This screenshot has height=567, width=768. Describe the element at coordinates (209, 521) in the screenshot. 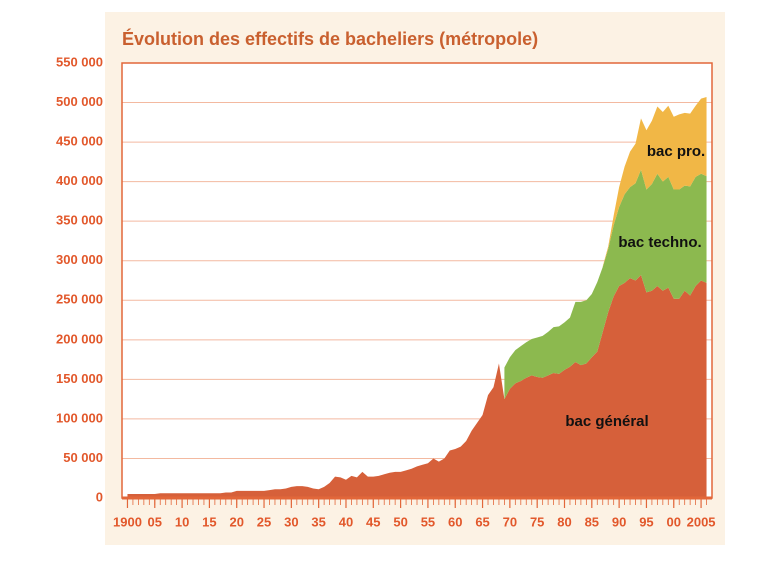

I see `x-tick-label: 15` at that location.